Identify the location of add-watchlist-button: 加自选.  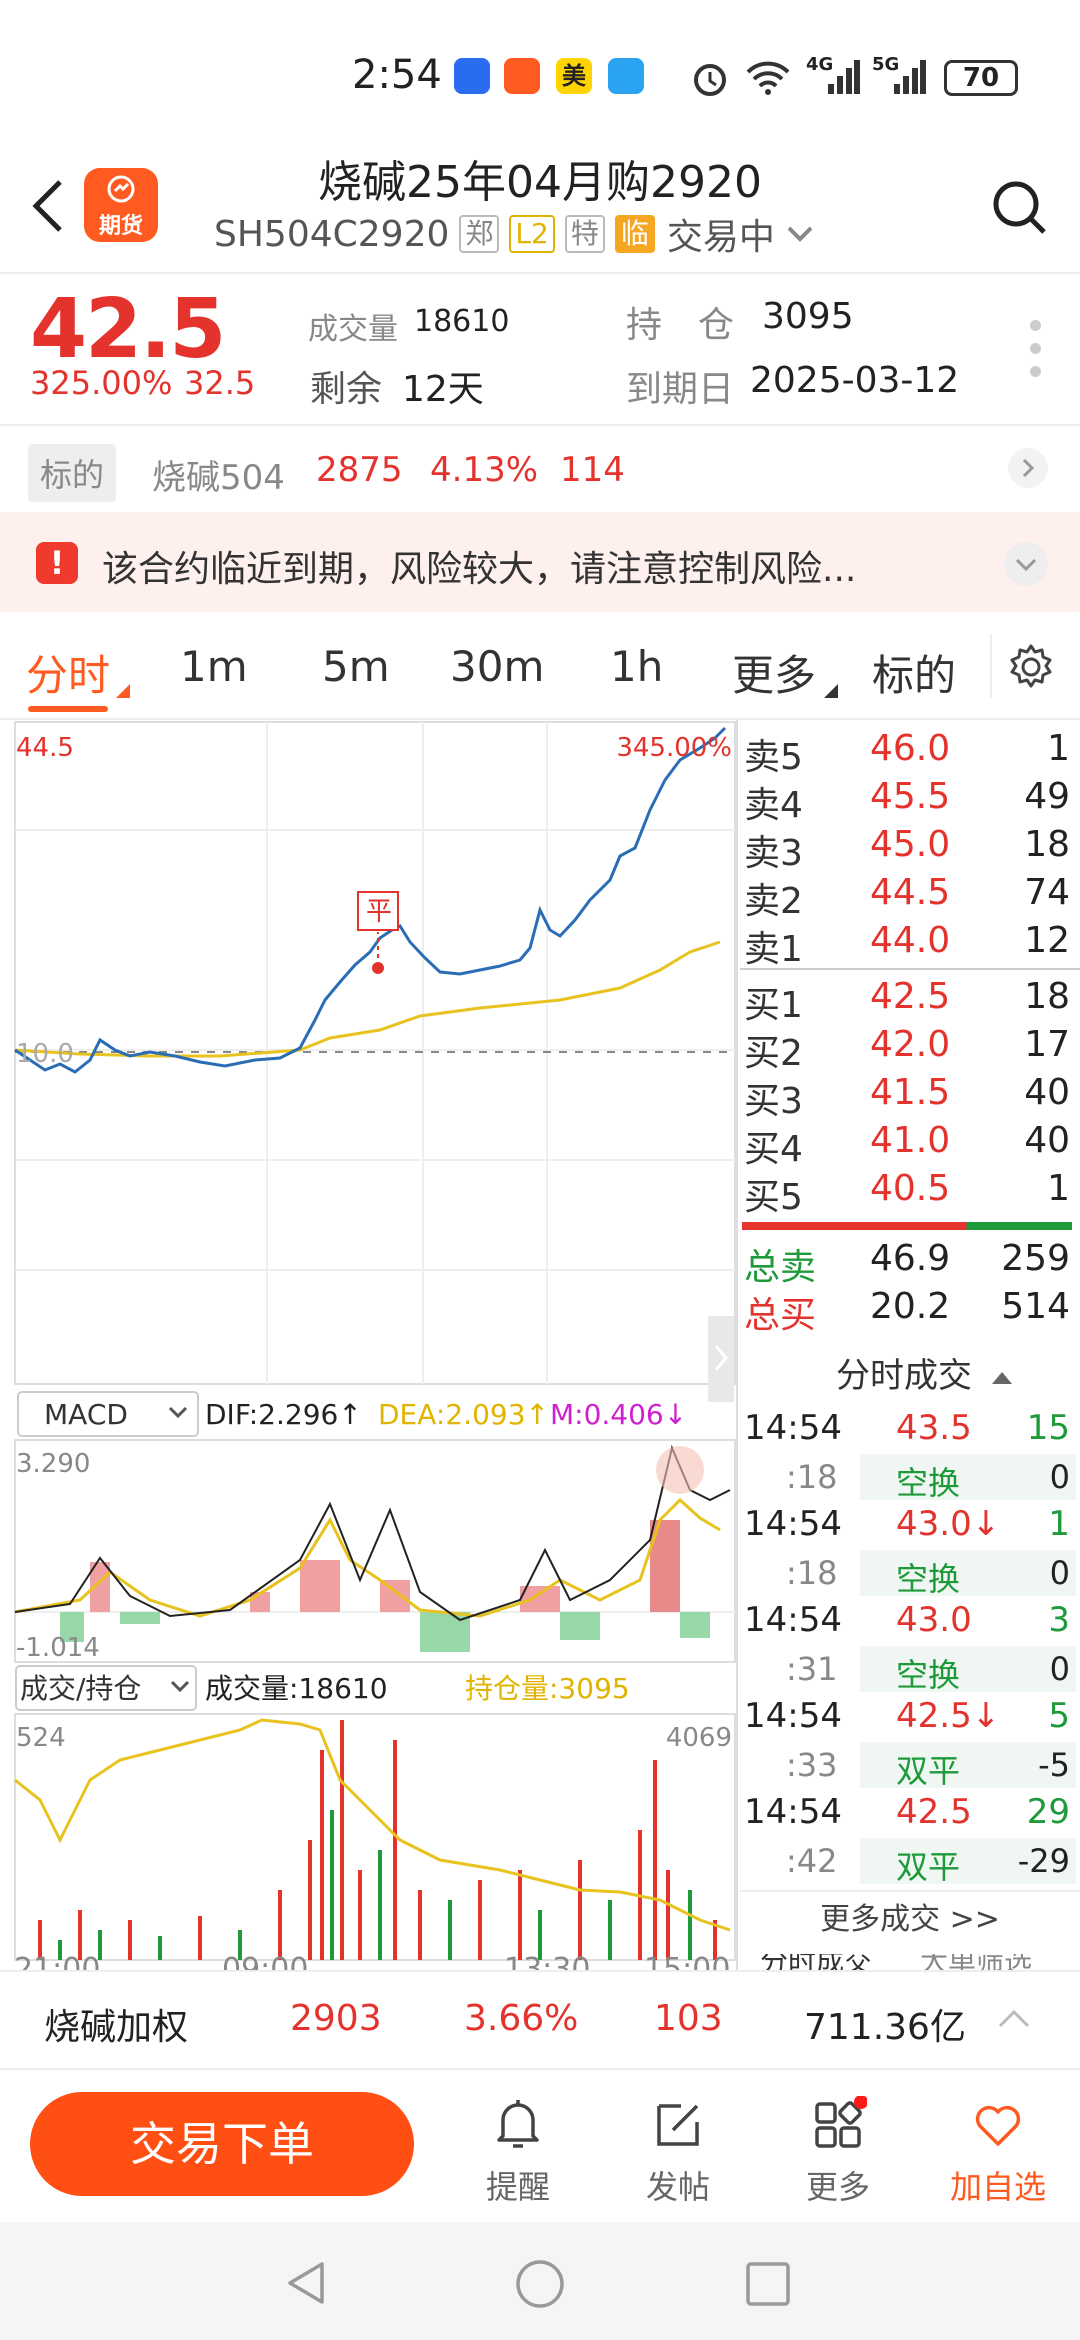
(998, 2149).